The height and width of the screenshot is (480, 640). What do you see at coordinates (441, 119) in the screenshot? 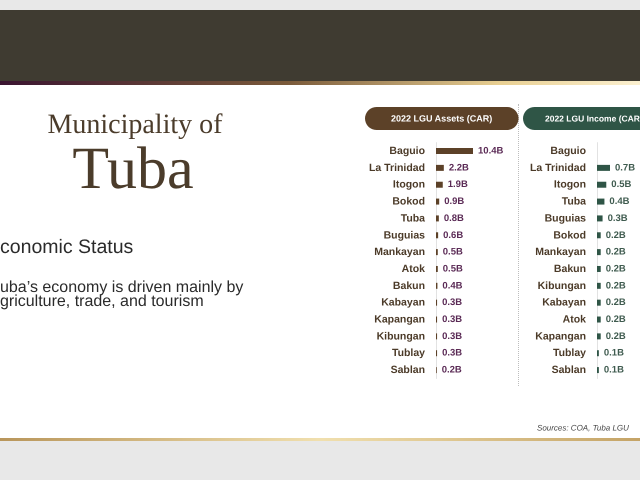
I see `chart-title: 2022 LGU Assets (CAR)` at bounding box center [441, 119].